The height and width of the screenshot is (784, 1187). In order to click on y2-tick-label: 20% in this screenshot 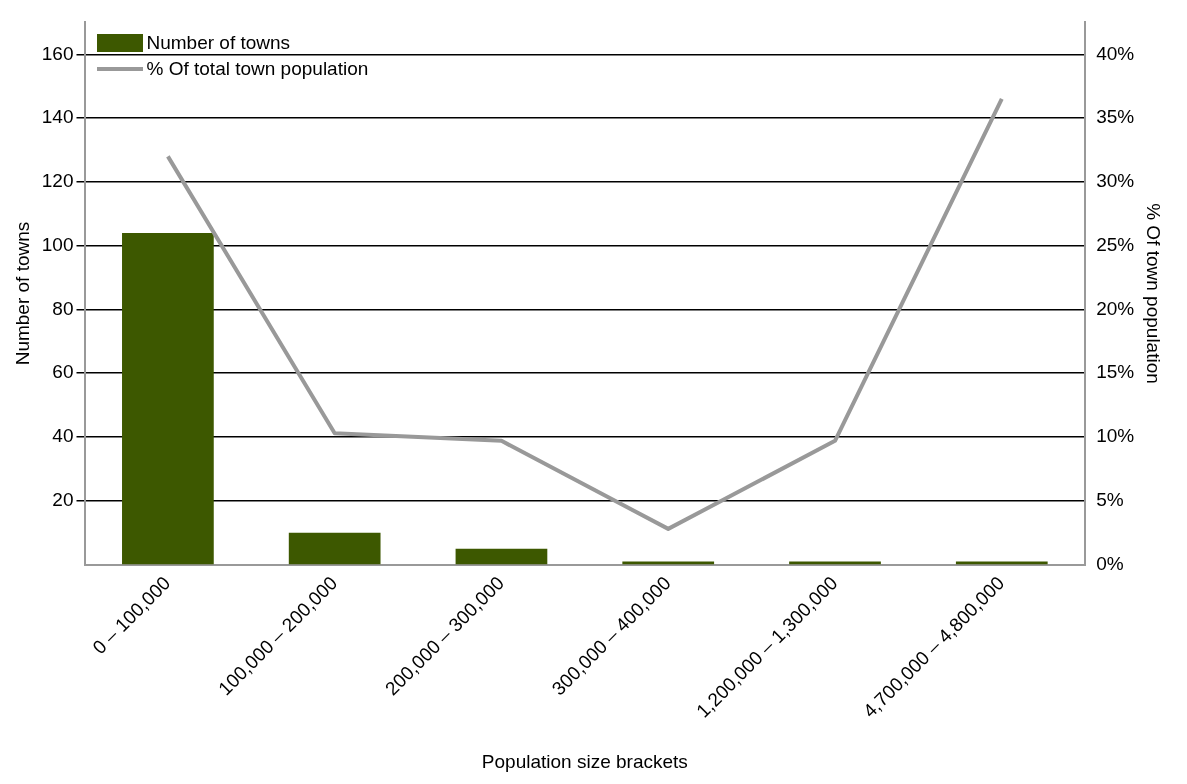, I will do `click(1115, 308)`.